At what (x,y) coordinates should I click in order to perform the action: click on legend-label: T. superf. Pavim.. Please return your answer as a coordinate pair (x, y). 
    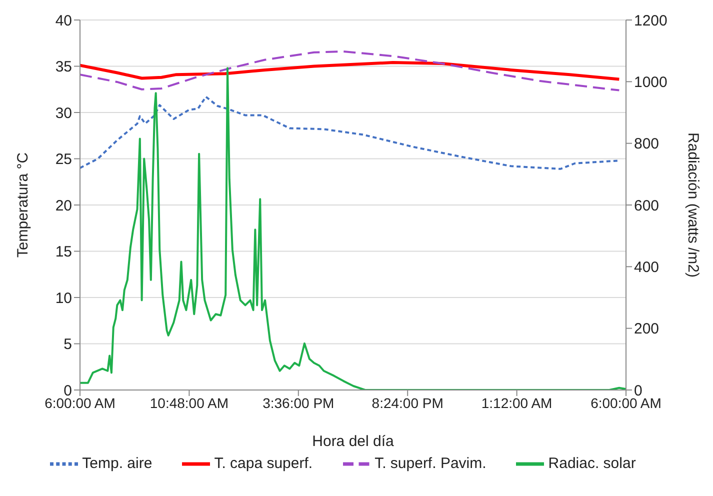
    Looking at the image, I should click on (430, 463).